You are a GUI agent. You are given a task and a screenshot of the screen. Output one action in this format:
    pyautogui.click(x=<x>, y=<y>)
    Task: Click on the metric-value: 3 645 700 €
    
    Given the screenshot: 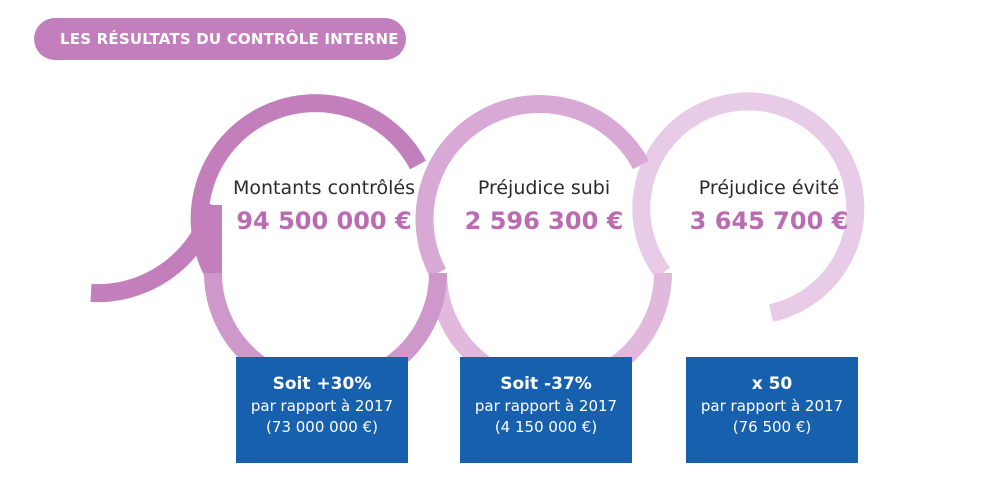 What is the action you would take?
    pyautogui.click(x=769, y=221)
    